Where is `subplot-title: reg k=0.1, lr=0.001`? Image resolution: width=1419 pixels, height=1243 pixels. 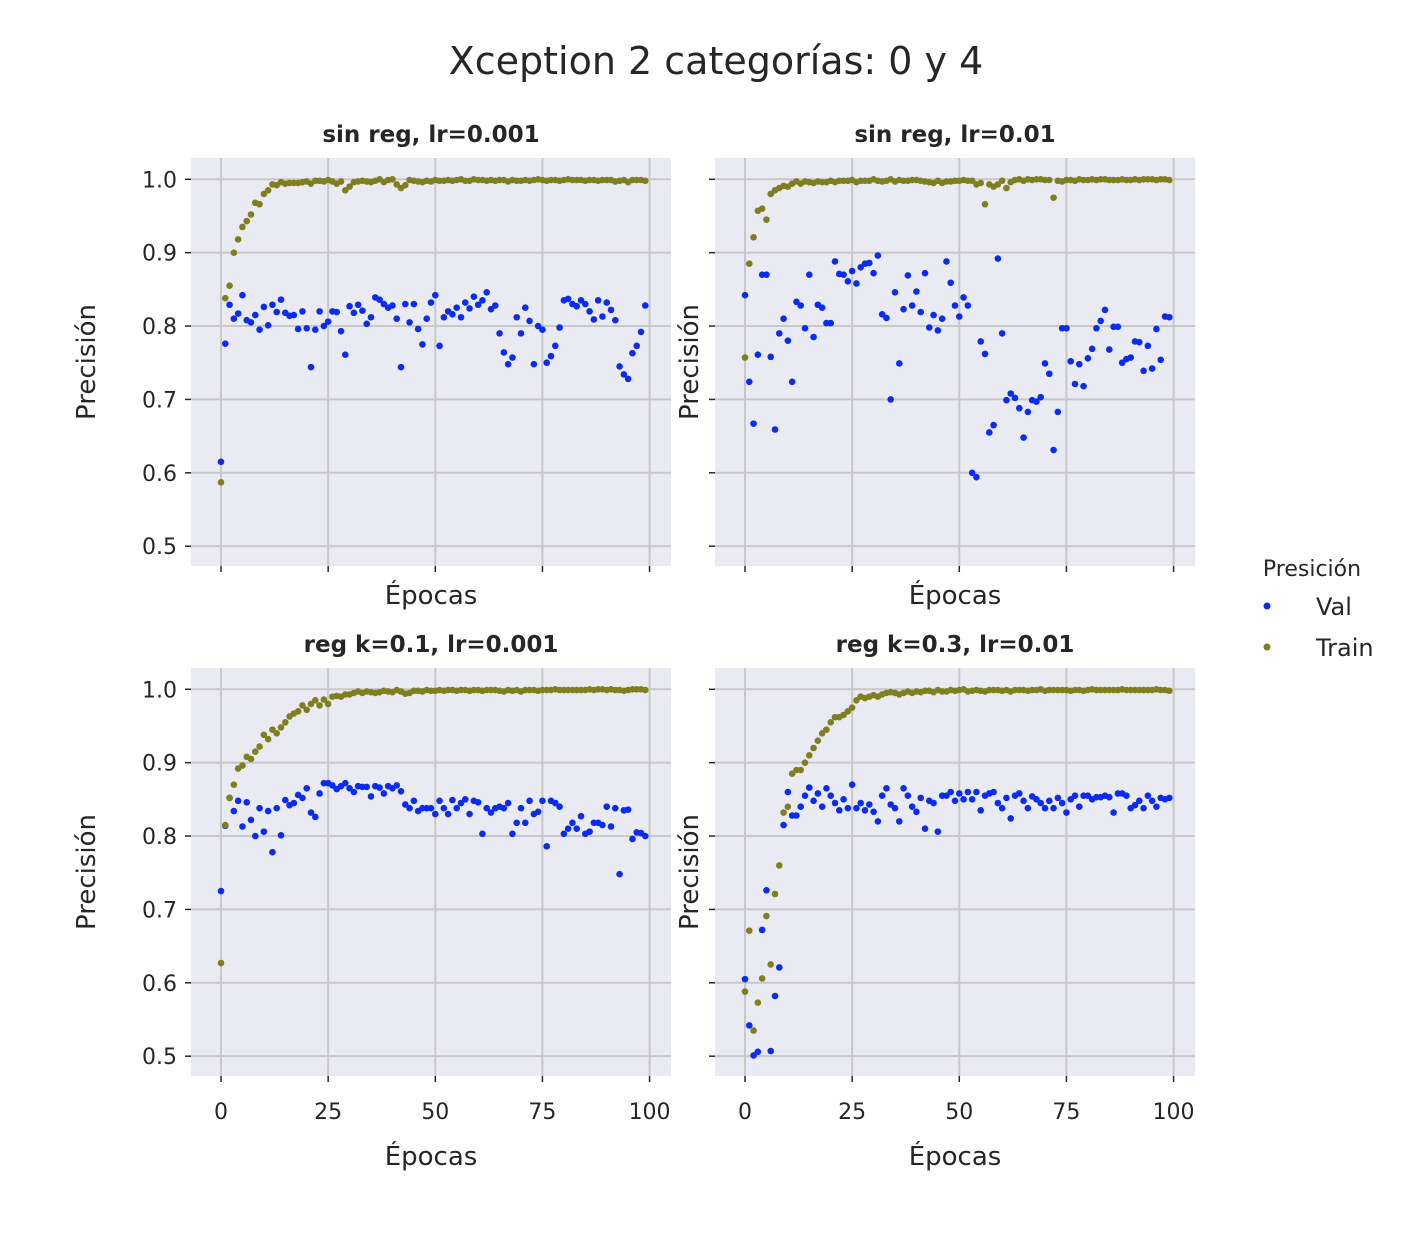
subplot-title: reg k=0.1, lr=0.001 is located at coordinates (431, 645).